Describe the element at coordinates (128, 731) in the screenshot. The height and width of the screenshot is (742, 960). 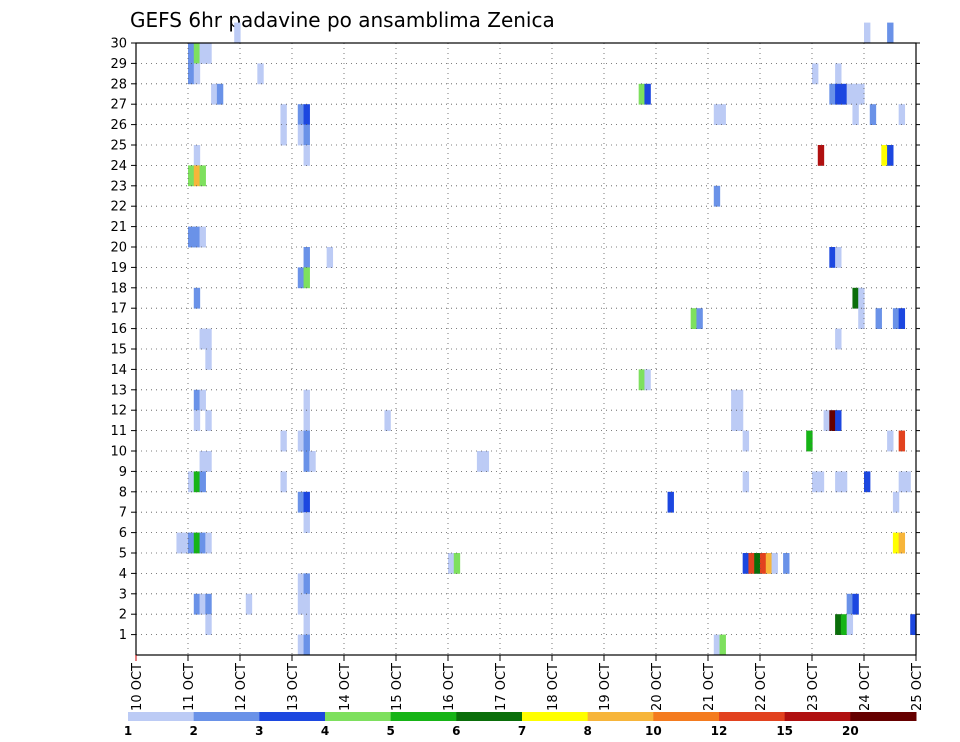
I see `colorbar-label: 1` at that location.